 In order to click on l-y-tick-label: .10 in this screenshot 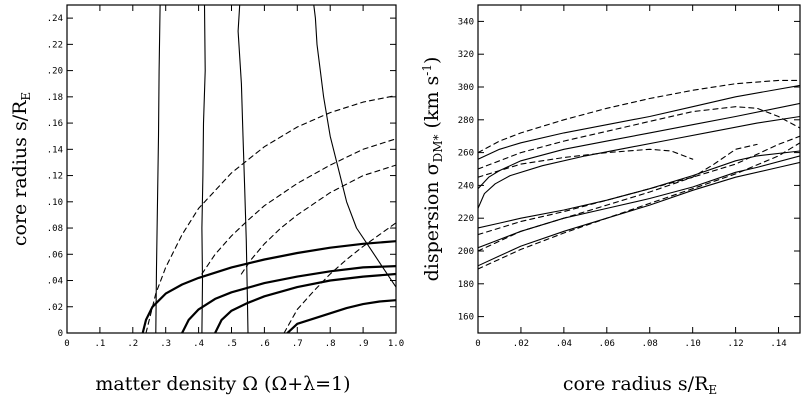, I will do `click(55, 203)`.